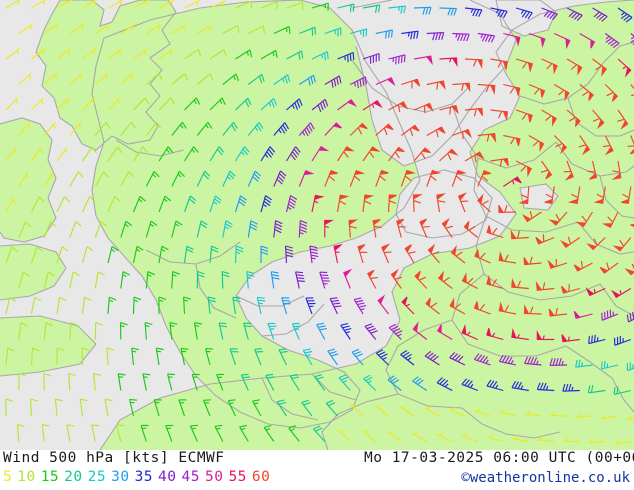 Image resolution: width=634 pixels, height=490 pixels. What do you see at coordinates (114, 458) in the screenshot?
I see `map-title: Wind 500 hPa [kts] ECMWF` at bounding box center [114, 458].